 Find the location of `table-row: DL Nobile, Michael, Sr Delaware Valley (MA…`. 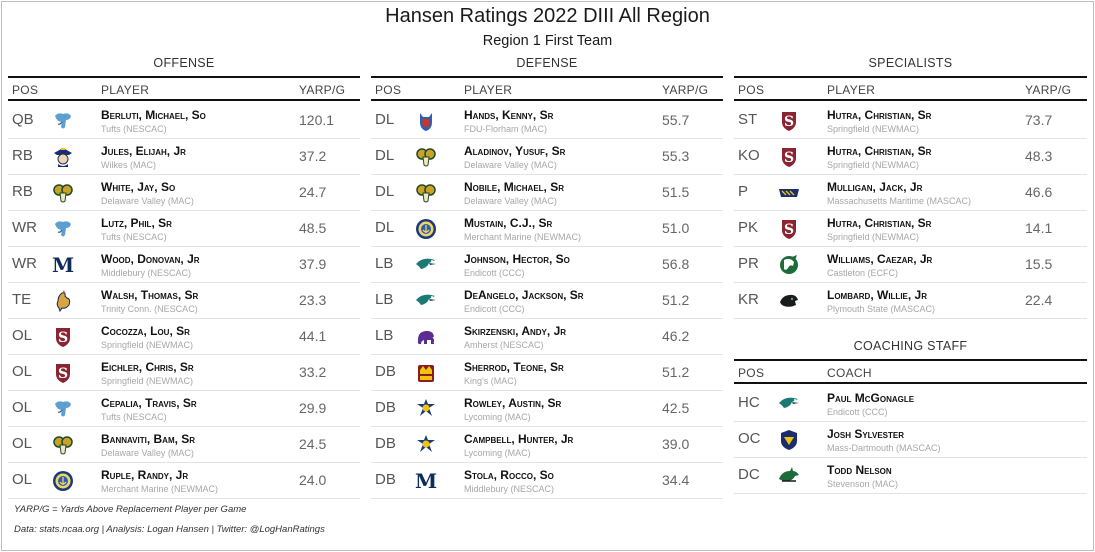

table-row: DL Nobile, Michael, Sr Delaware Valley (MA… is located at coordinates (547, 193).